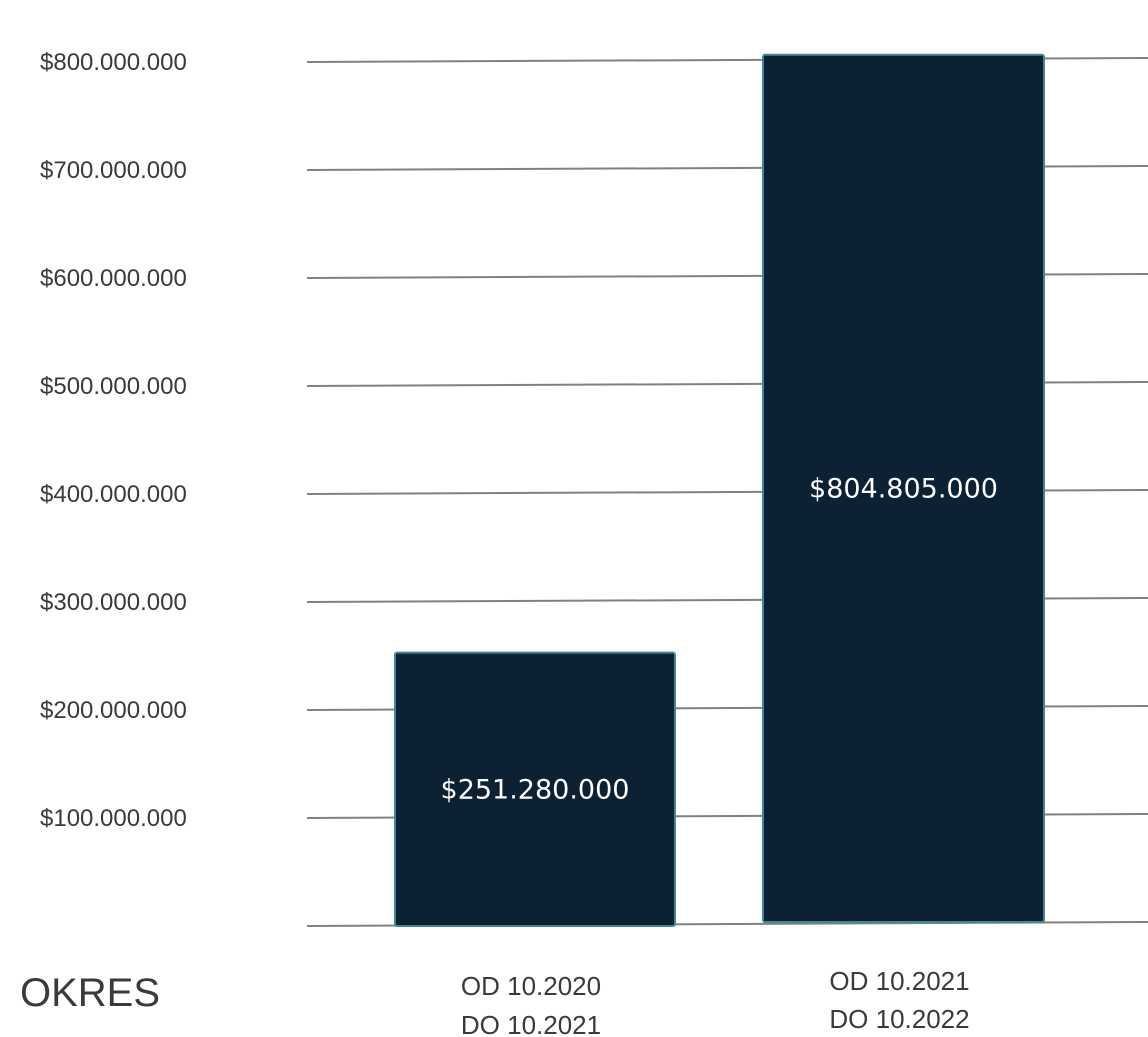  Describe the element at coordinates (113, 62) in the screenshot. I see `y-tick-label: $800.000.000` at that location.